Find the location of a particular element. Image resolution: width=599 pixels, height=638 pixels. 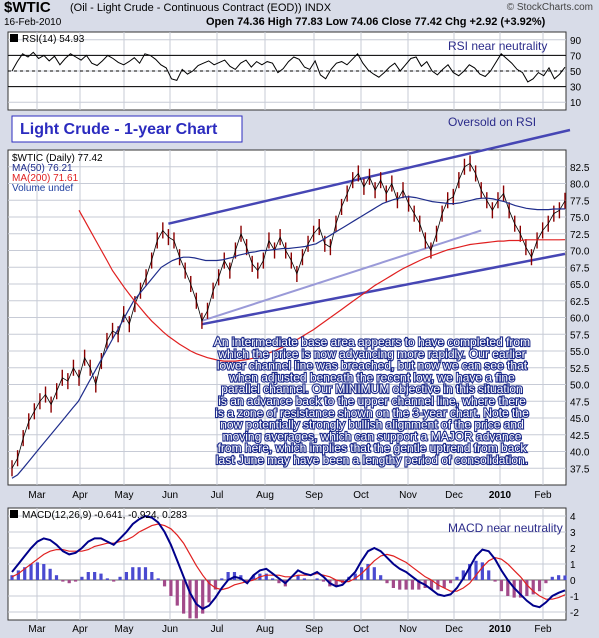

price-x-tick: Oct is located at coordinates (361, 495).